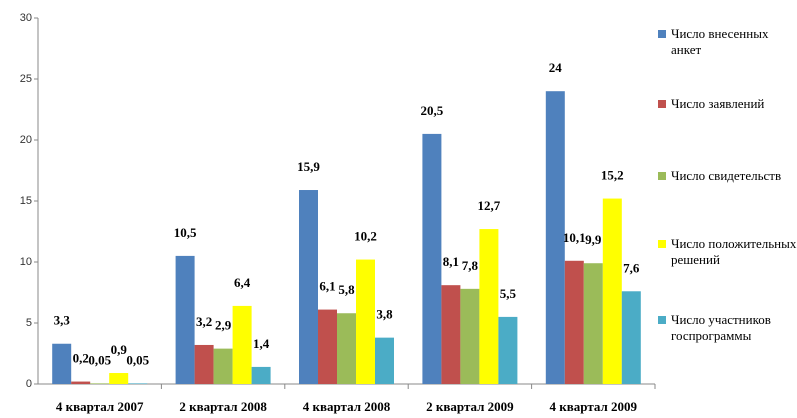 Image resolution: width=797 pixels, height=418 pixels. Describe the element at coordinates (556, 67) in the screenshot. I see `value-label: 24` at that location.